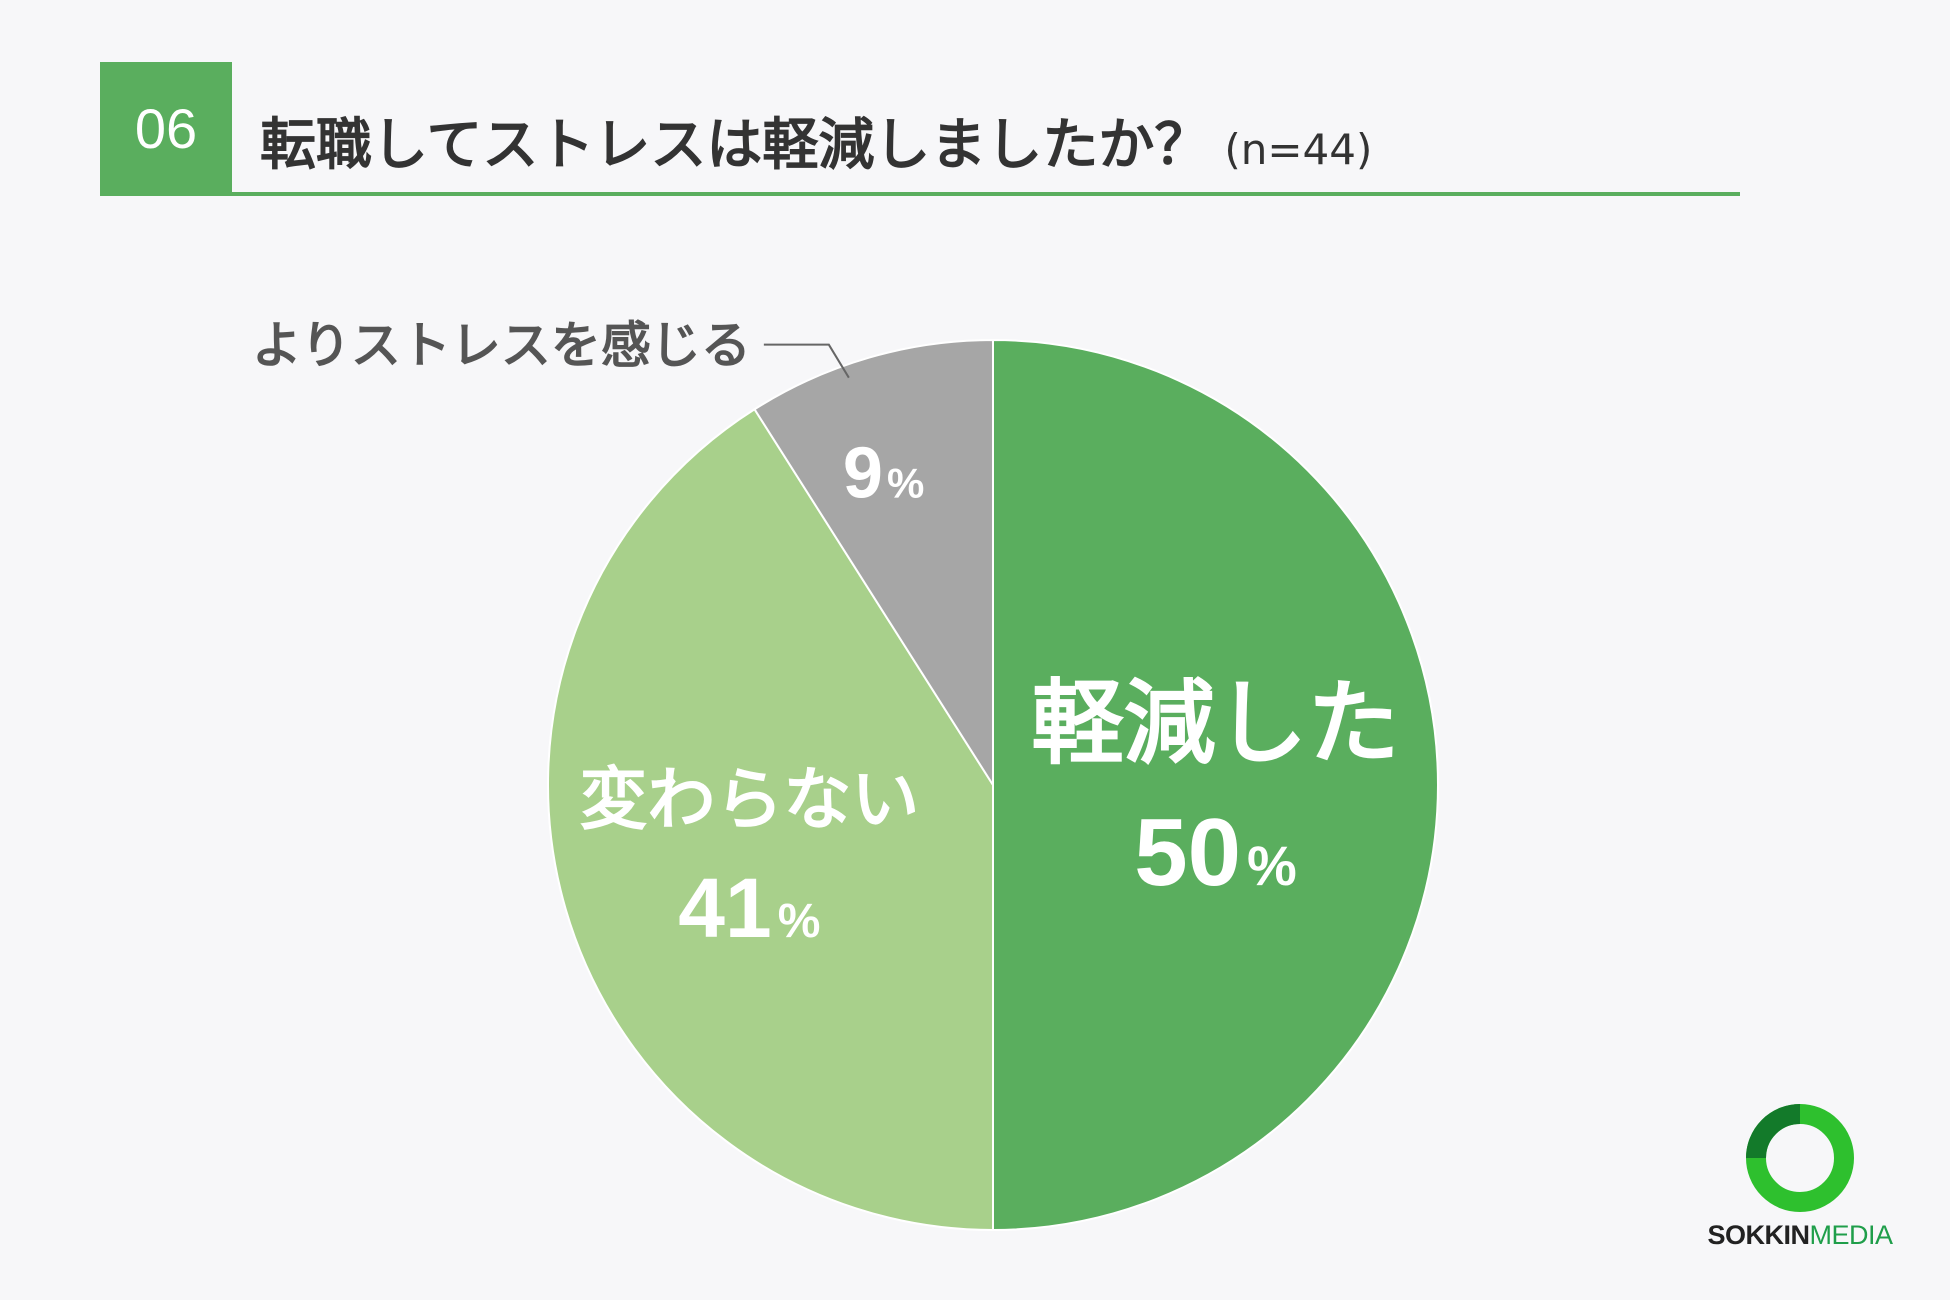 Image resolution: width=1950 pixels, height=1300 pixels. Describe the element at coordinates (1758, 1235) in the screenshot. I see `logo-text-sokkin: SOKKIN` at that location.